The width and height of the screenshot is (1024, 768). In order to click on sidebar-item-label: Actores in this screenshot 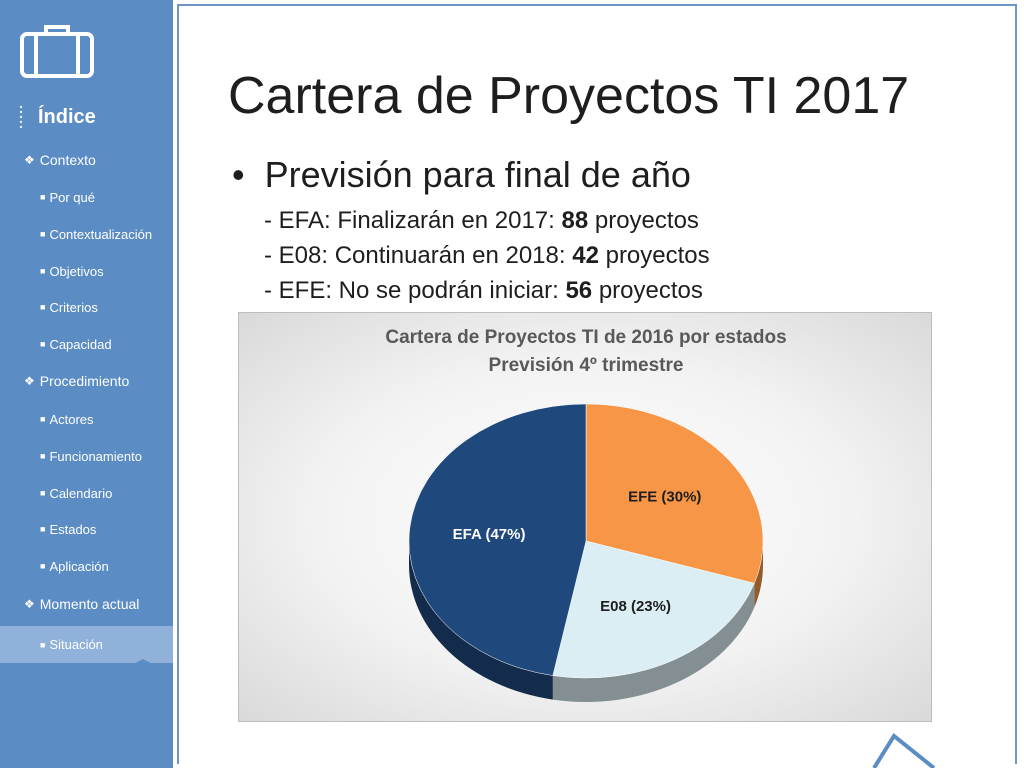, I will do `click(71, 419)`.